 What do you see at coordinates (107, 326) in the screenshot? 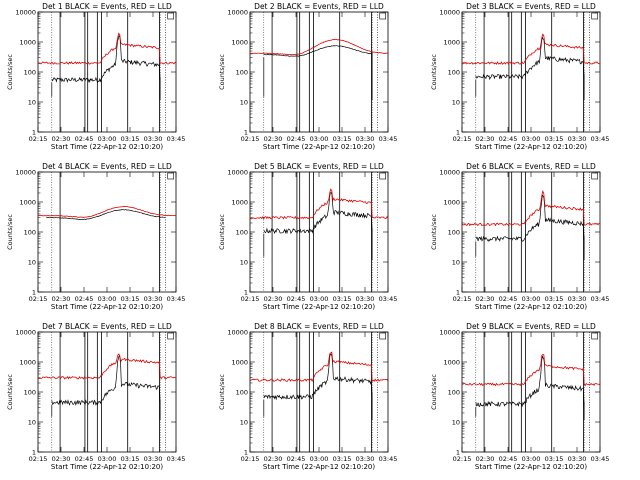
I see `panel-title: Det 7 BLACK = Events, RED = LLD` at bounding box center [107, 326].